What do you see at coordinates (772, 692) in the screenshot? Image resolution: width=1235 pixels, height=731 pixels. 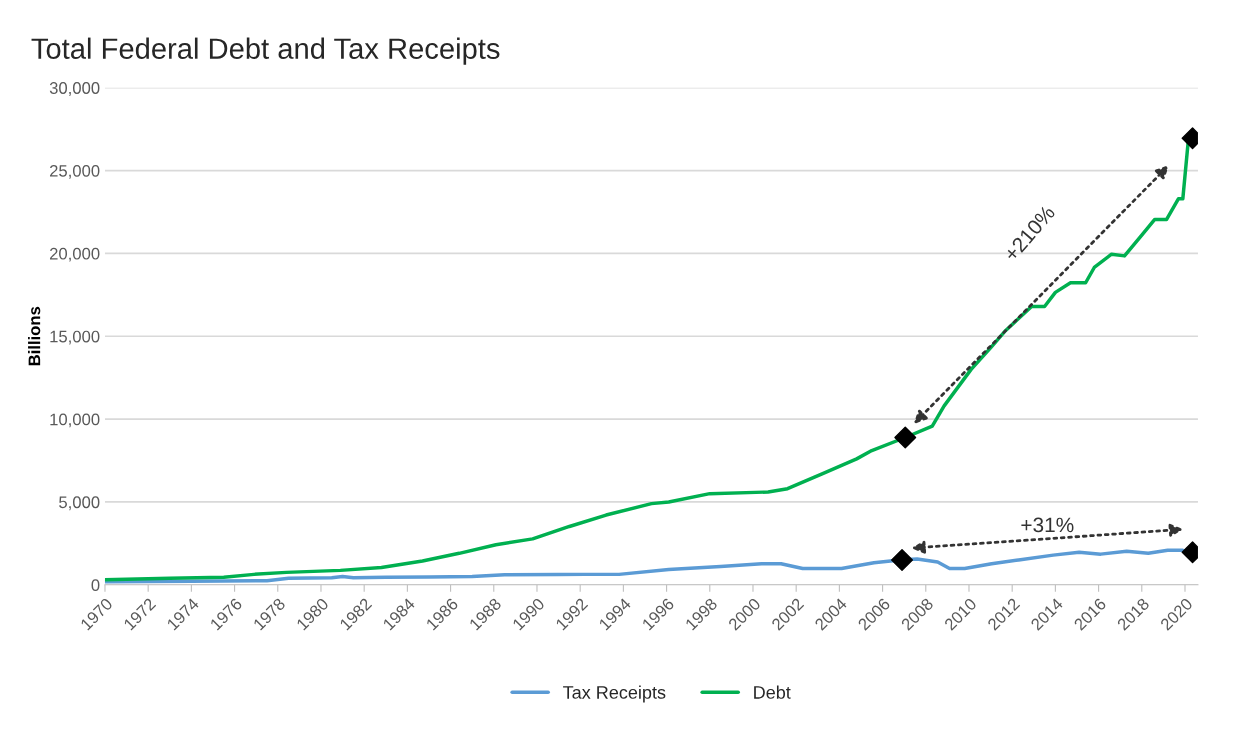 I see `legend-label: Debt` at bounding box center [772, 692].